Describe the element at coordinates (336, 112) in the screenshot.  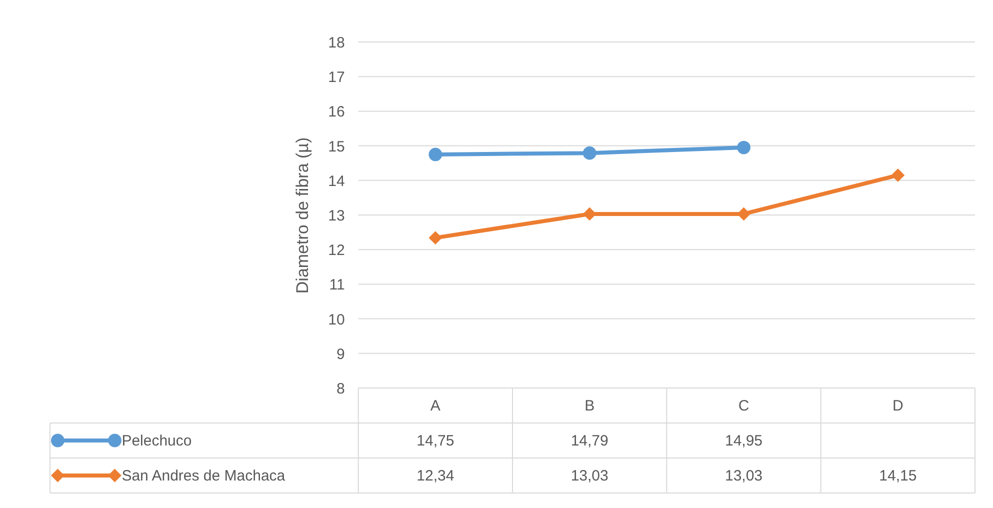
I see `y-tick-label: 16` at that location.